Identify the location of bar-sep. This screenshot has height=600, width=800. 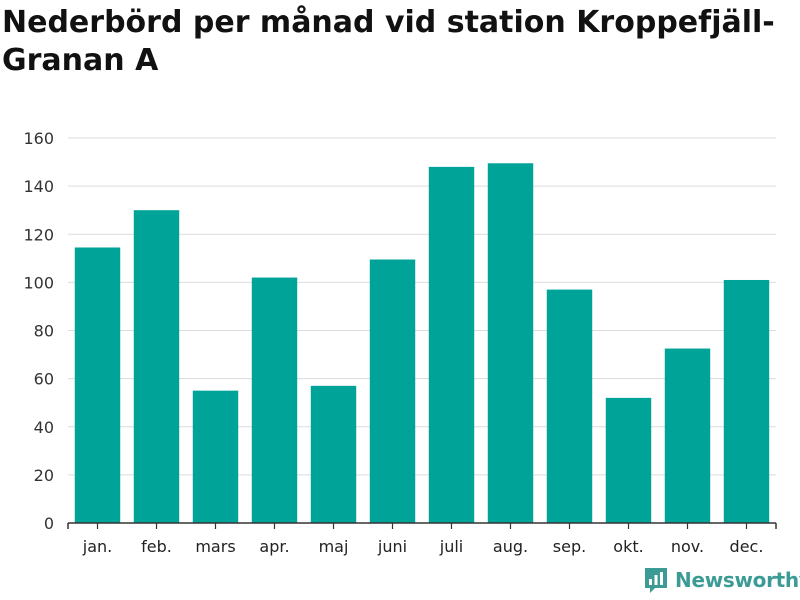
(569, 406).